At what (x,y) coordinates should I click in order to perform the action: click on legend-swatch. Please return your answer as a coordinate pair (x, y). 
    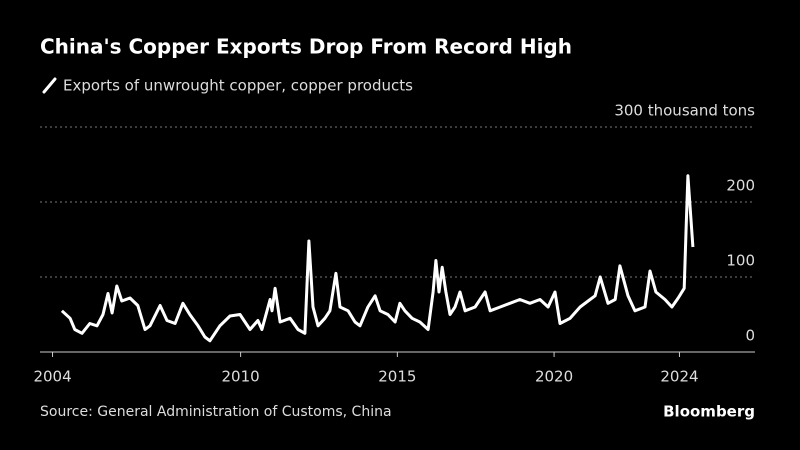
    Looking at the image, I should click on (49, 85).